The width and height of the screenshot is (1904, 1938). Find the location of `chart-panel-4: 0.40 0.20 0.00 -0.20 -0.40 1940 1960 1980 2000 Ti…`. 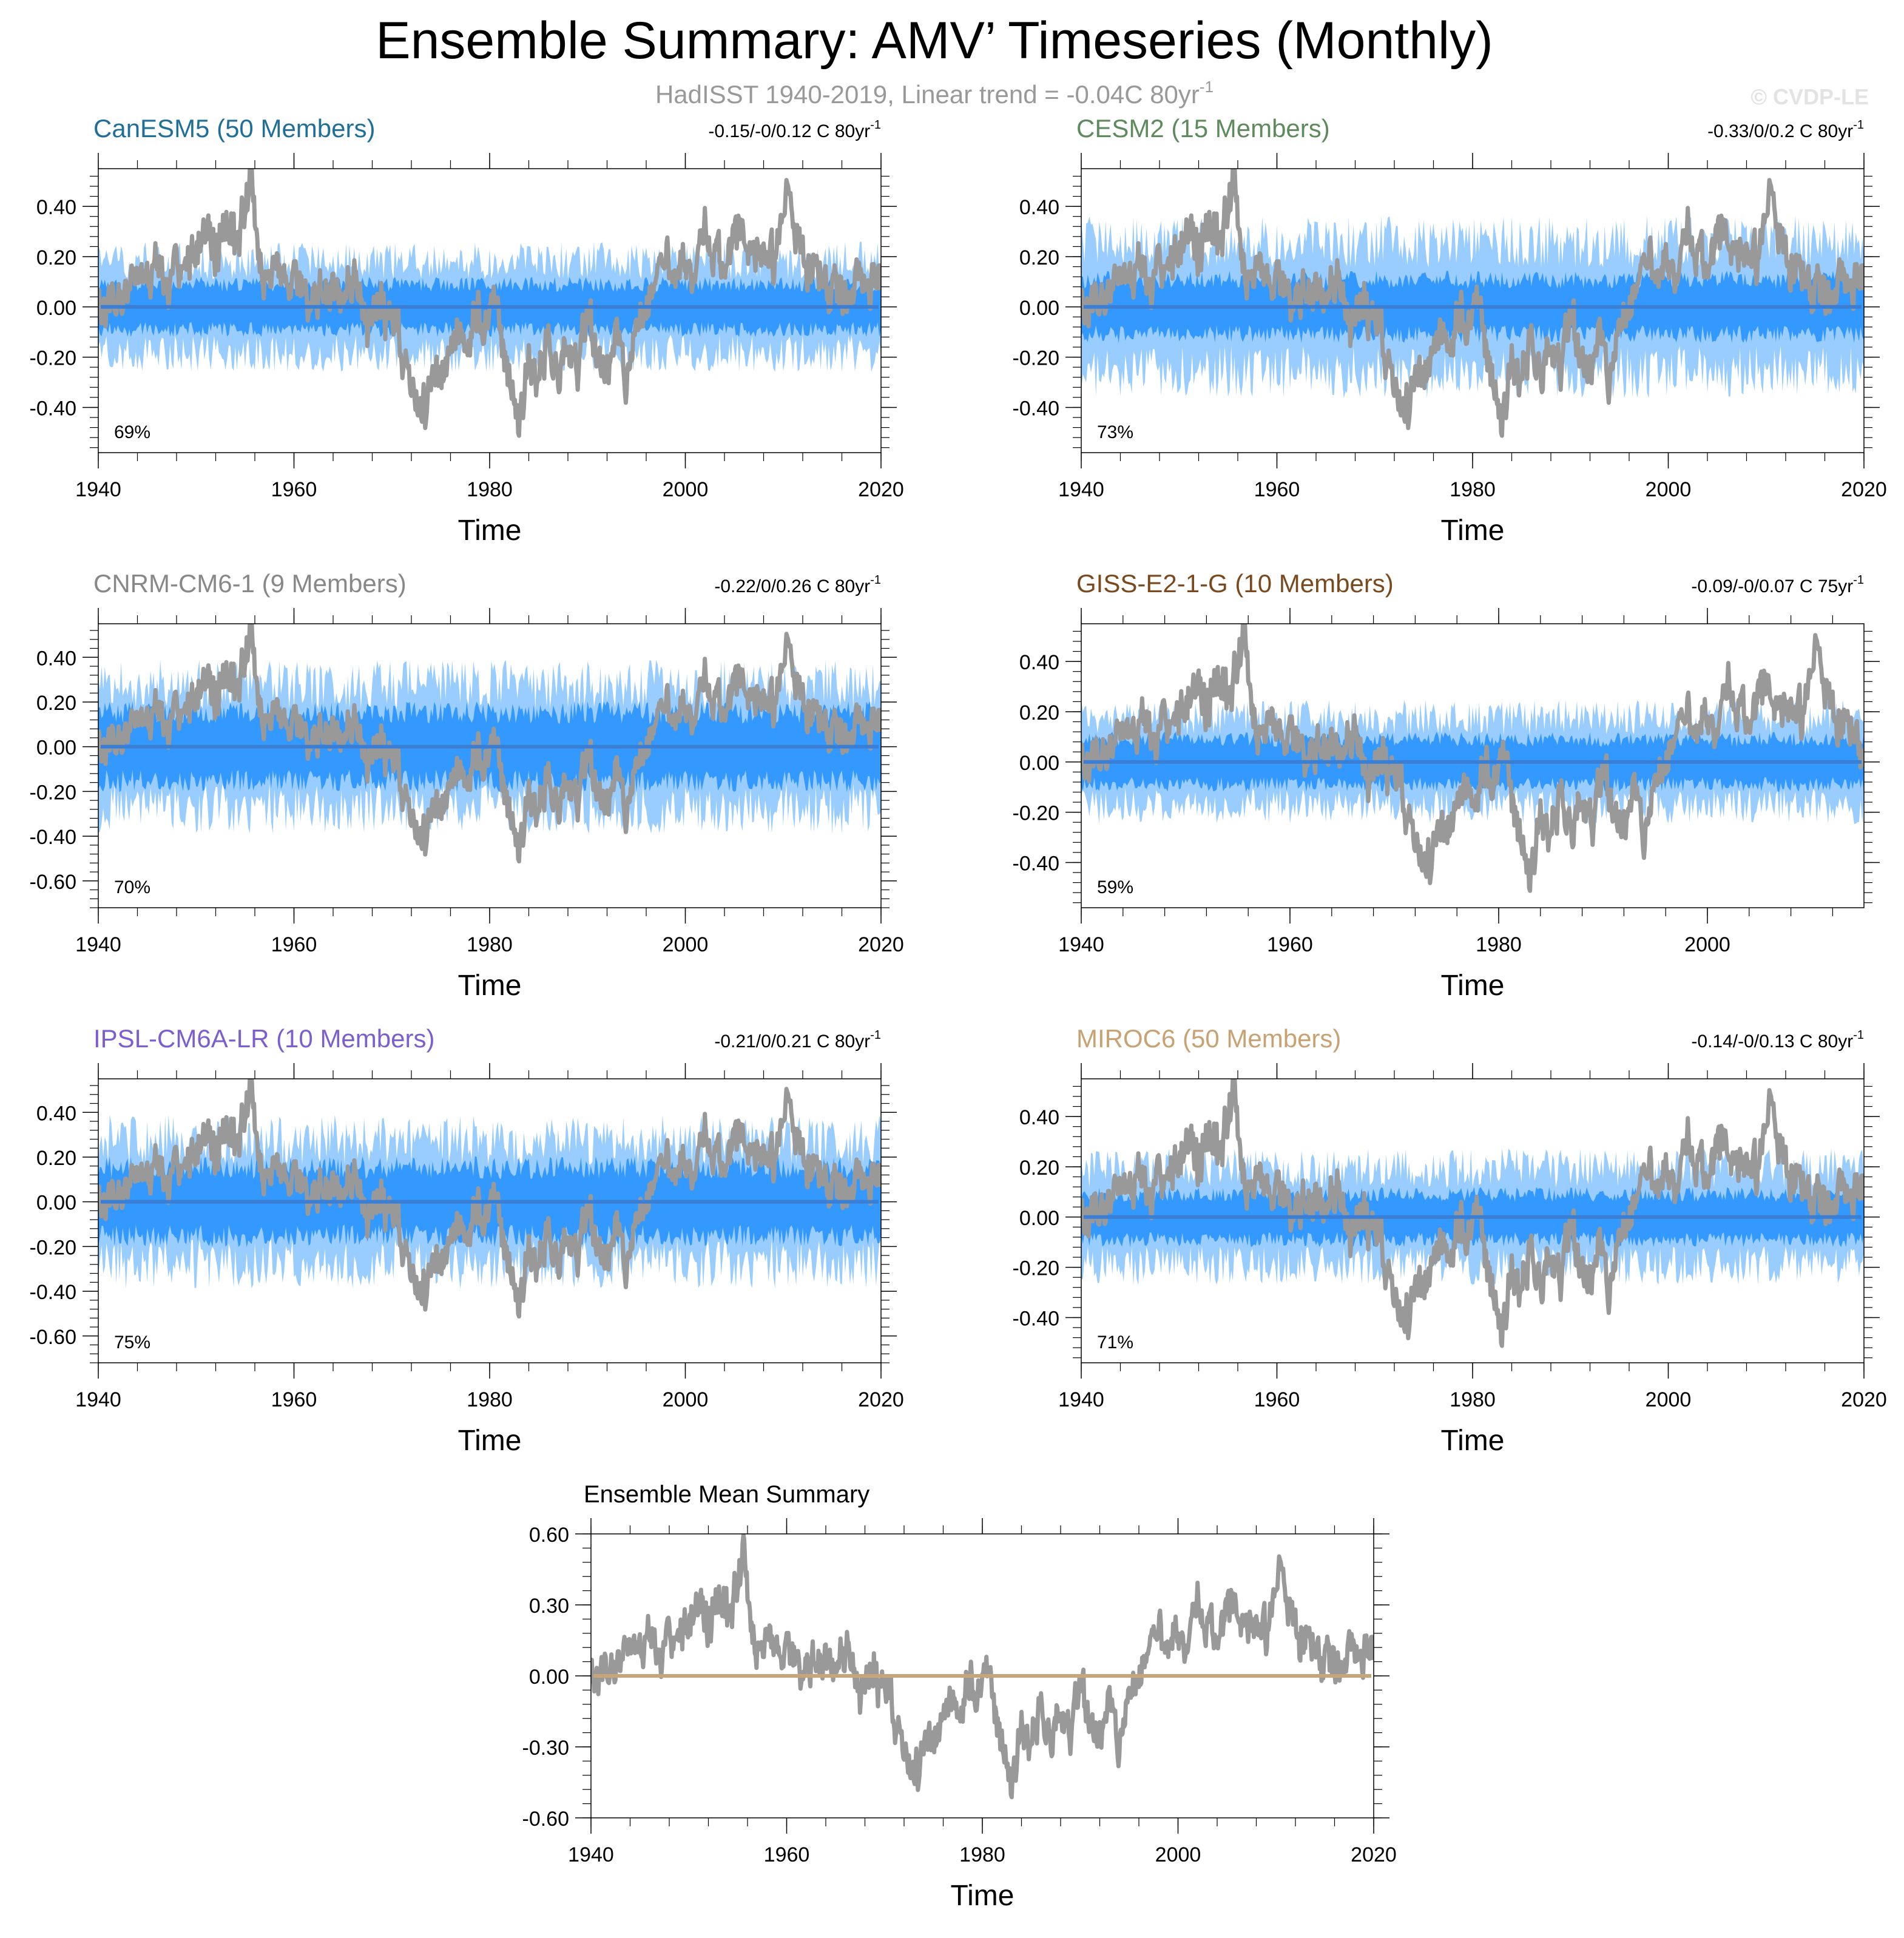

chart-panel-4: 0.40 0.20 0.00 -0.20 -0.40 1940 1960 1980 2000 Ti… is located at coordinates (1446, 785).